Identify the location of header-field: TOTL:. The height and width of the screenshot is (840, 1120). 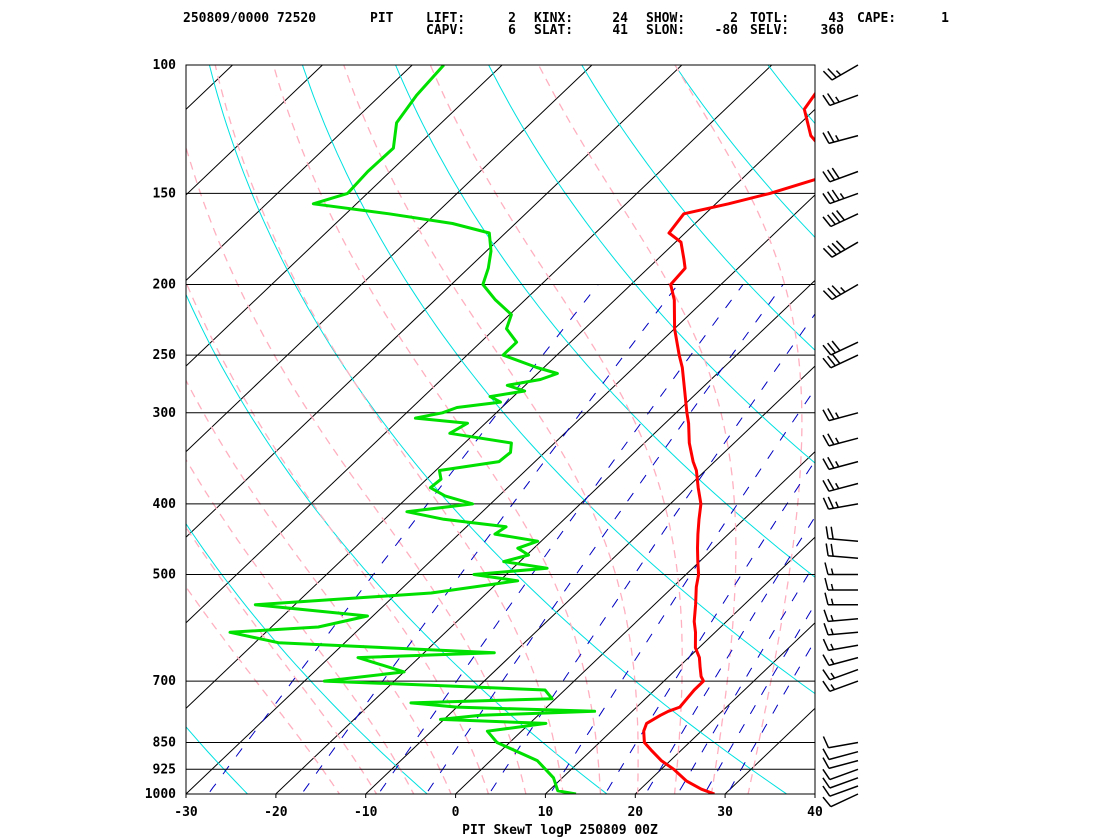
(770, 18).